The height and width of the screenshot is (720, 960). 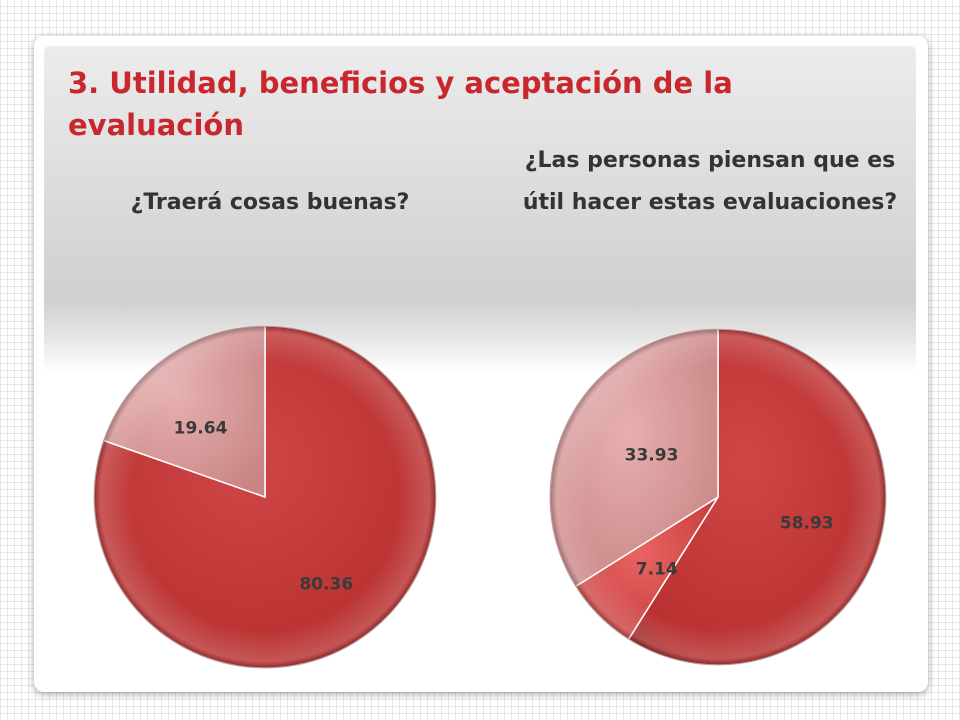 I want to click on data-label-1-2: 33.93, so click(x=652, y=456).